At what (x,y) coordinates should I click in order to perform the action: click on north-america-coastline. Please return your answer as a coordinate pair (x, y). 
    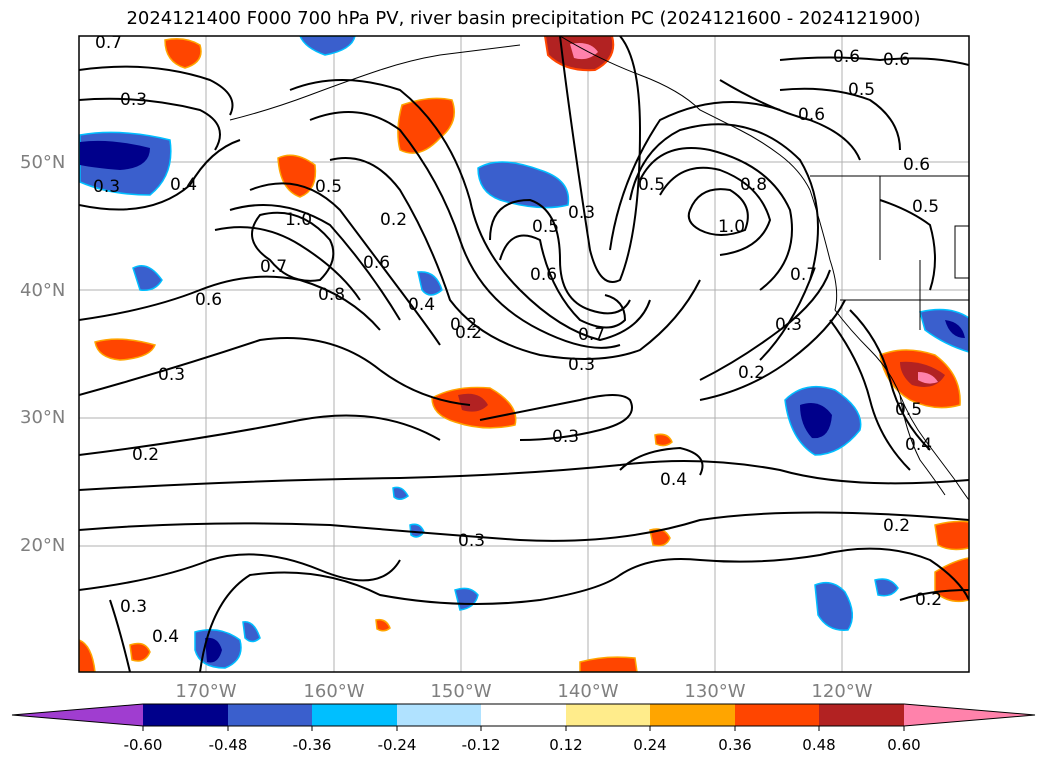
    Looking at the image, I should click on (889, 345).